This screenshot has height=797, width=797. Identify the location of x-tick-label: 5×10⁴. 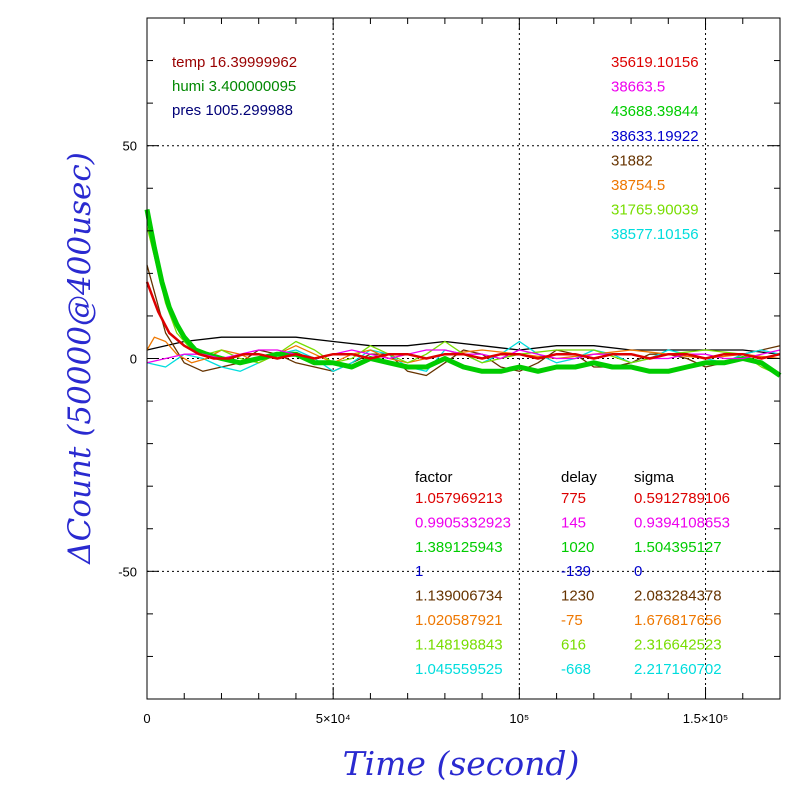
(333, 718).